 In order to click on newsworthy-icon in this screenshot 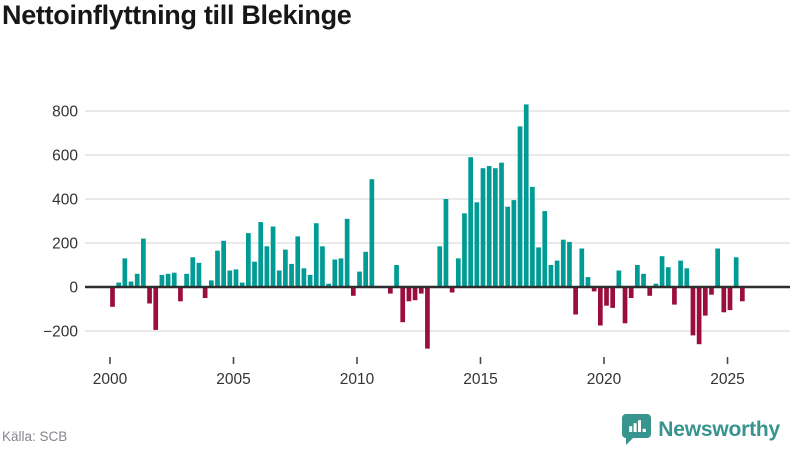, I will do `click(637, 429)`.